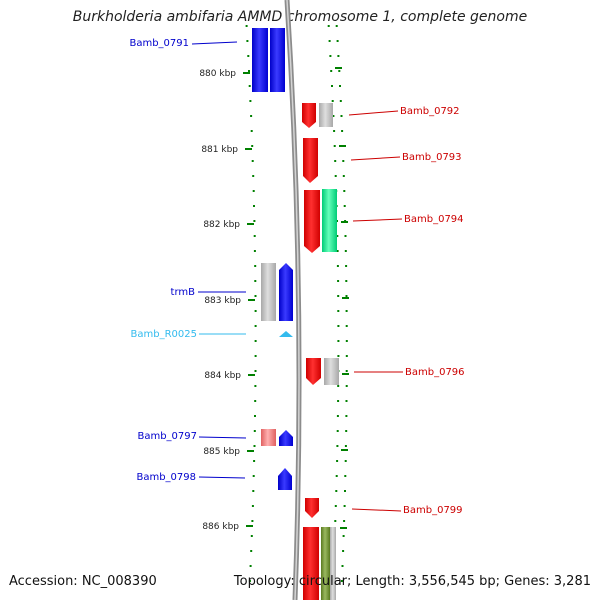  What do you see at coordinates (333, 563) in the screenshot?
I see `gene-bottom-gray` at bounding box center [333, 563].